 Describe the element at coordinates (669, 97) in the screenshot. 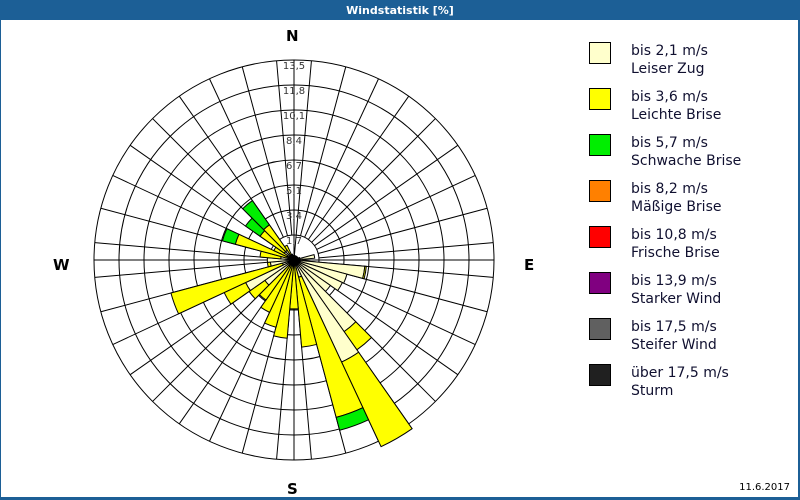

I see `legend-range: bis 3,6 m/s` at that location.